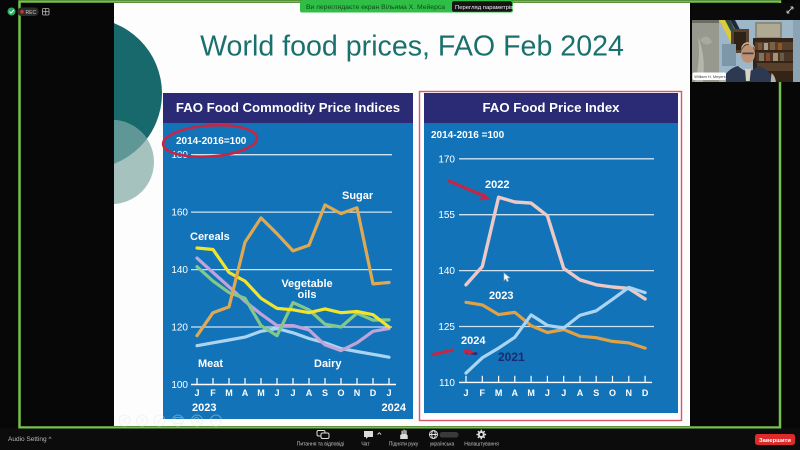  What do you see at coordinates (446, 215) in the screenshot?
I see `svg-text: 155` at bounding box center [446, 215].